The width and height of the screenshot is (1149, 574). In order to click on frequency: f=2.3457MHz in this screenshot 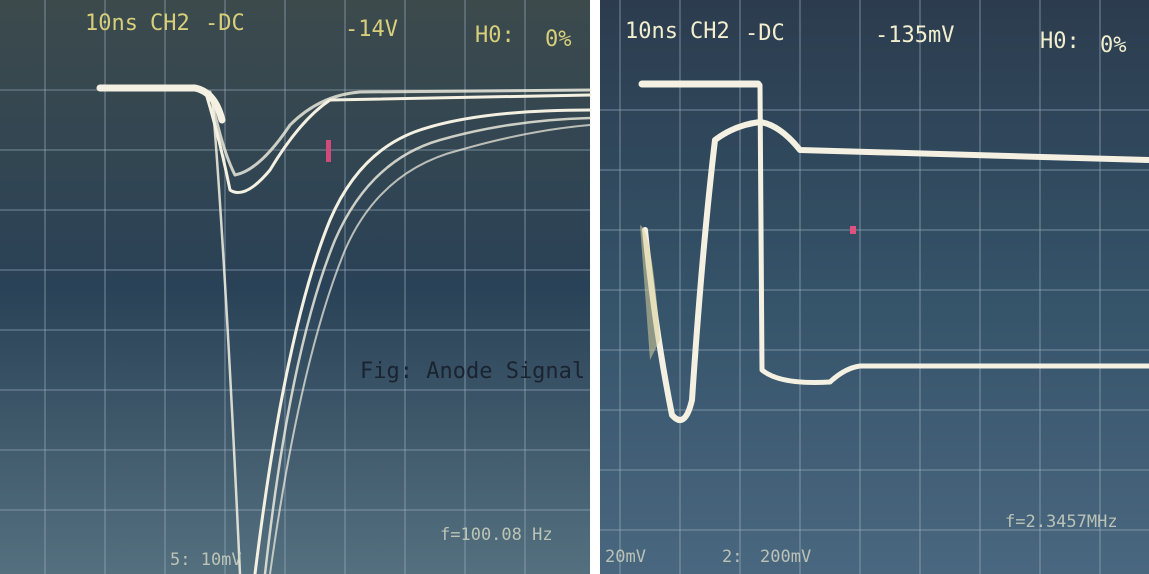, I will do `click(1061, 522)`.